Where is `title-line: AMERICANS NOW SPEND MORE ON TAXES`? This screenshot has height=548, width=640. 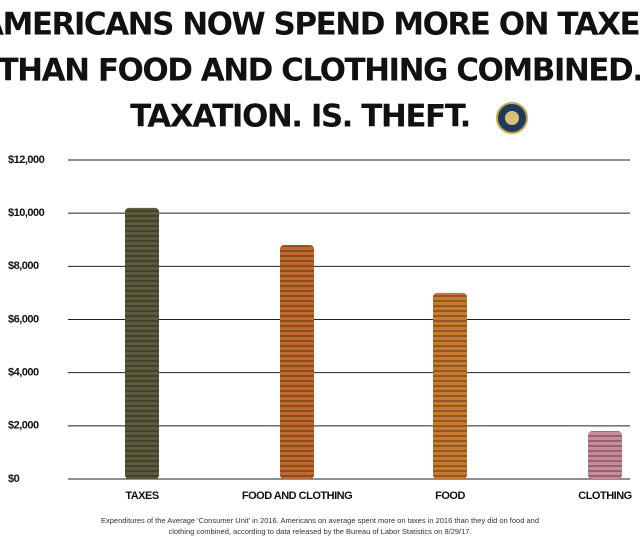 title-line: AMERICANS NOW SPEND MORE ON TAXES is located at coordinates (320, 25).